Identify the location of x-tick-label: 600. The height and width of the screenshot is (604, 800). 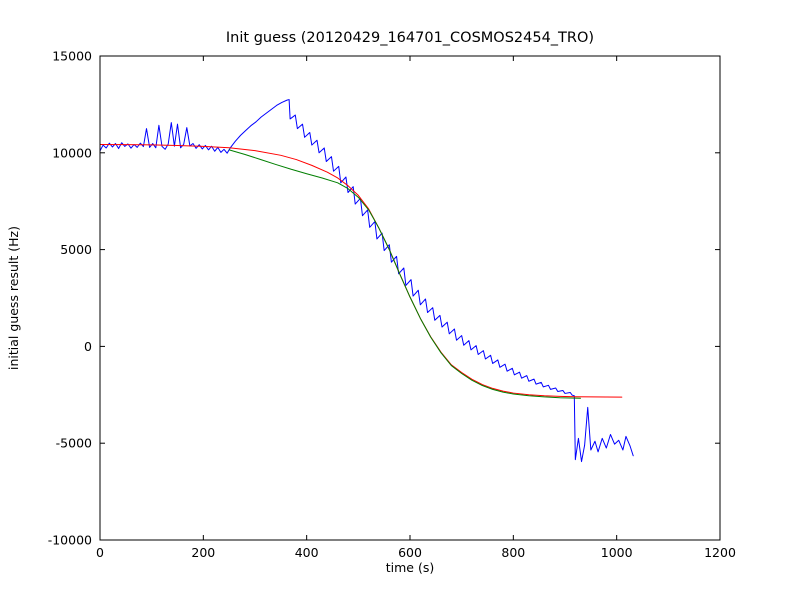
(410, 552).